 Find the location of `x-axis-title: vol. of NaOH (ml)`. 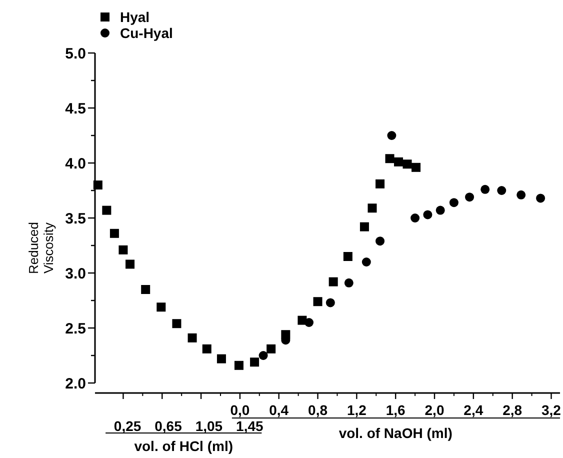

x-axis-title: vol. of NaOH (ml) is located at coordinates (395, 433).